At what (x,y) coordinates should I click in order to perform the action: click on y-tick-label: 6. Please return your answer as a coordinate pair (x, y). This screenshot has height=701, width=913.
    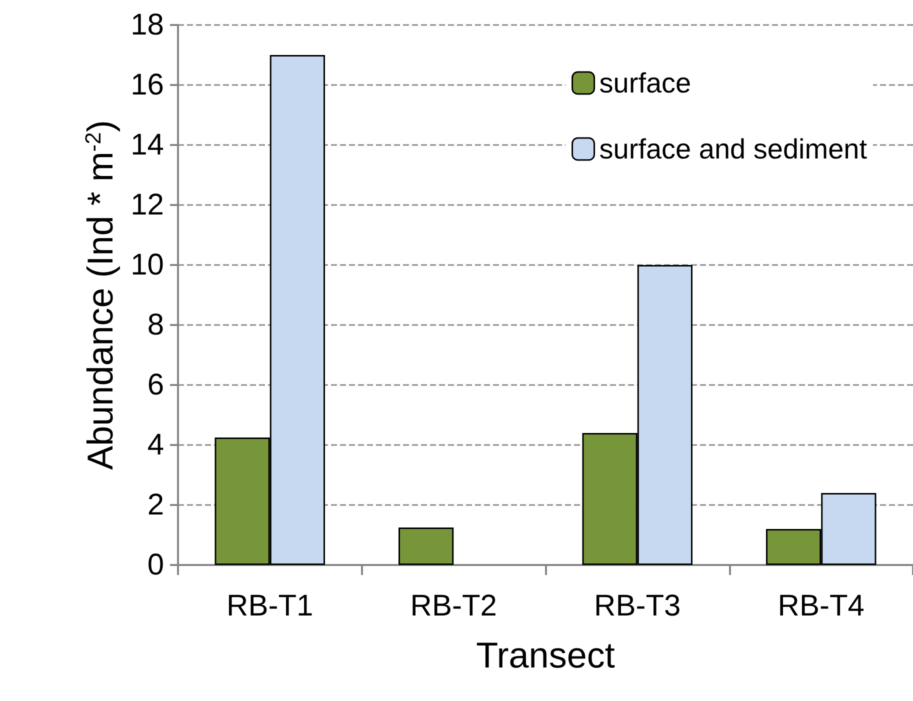
    Looking at the image, I should click on (155, 385).